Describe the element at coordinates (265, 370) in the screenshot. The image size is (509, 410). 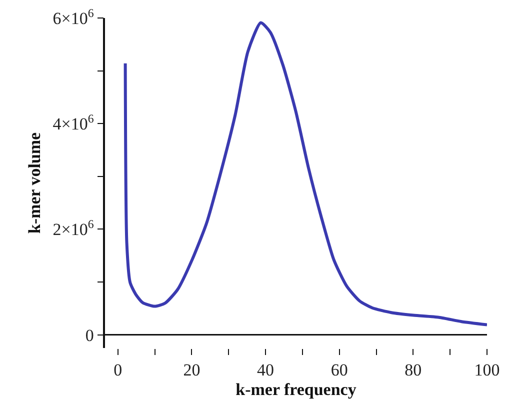
I see `x-tick-label: 40` at that location.